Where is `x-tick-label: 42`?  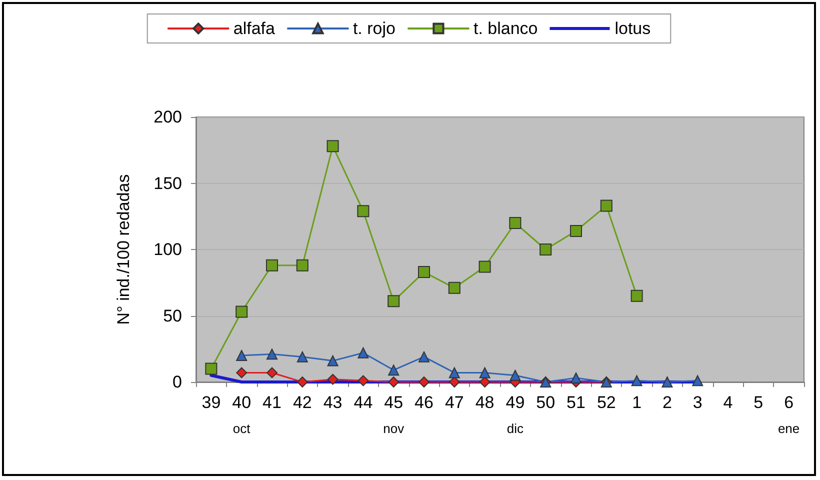
x-tick-label: 42 is located at coordinates (302, 402).